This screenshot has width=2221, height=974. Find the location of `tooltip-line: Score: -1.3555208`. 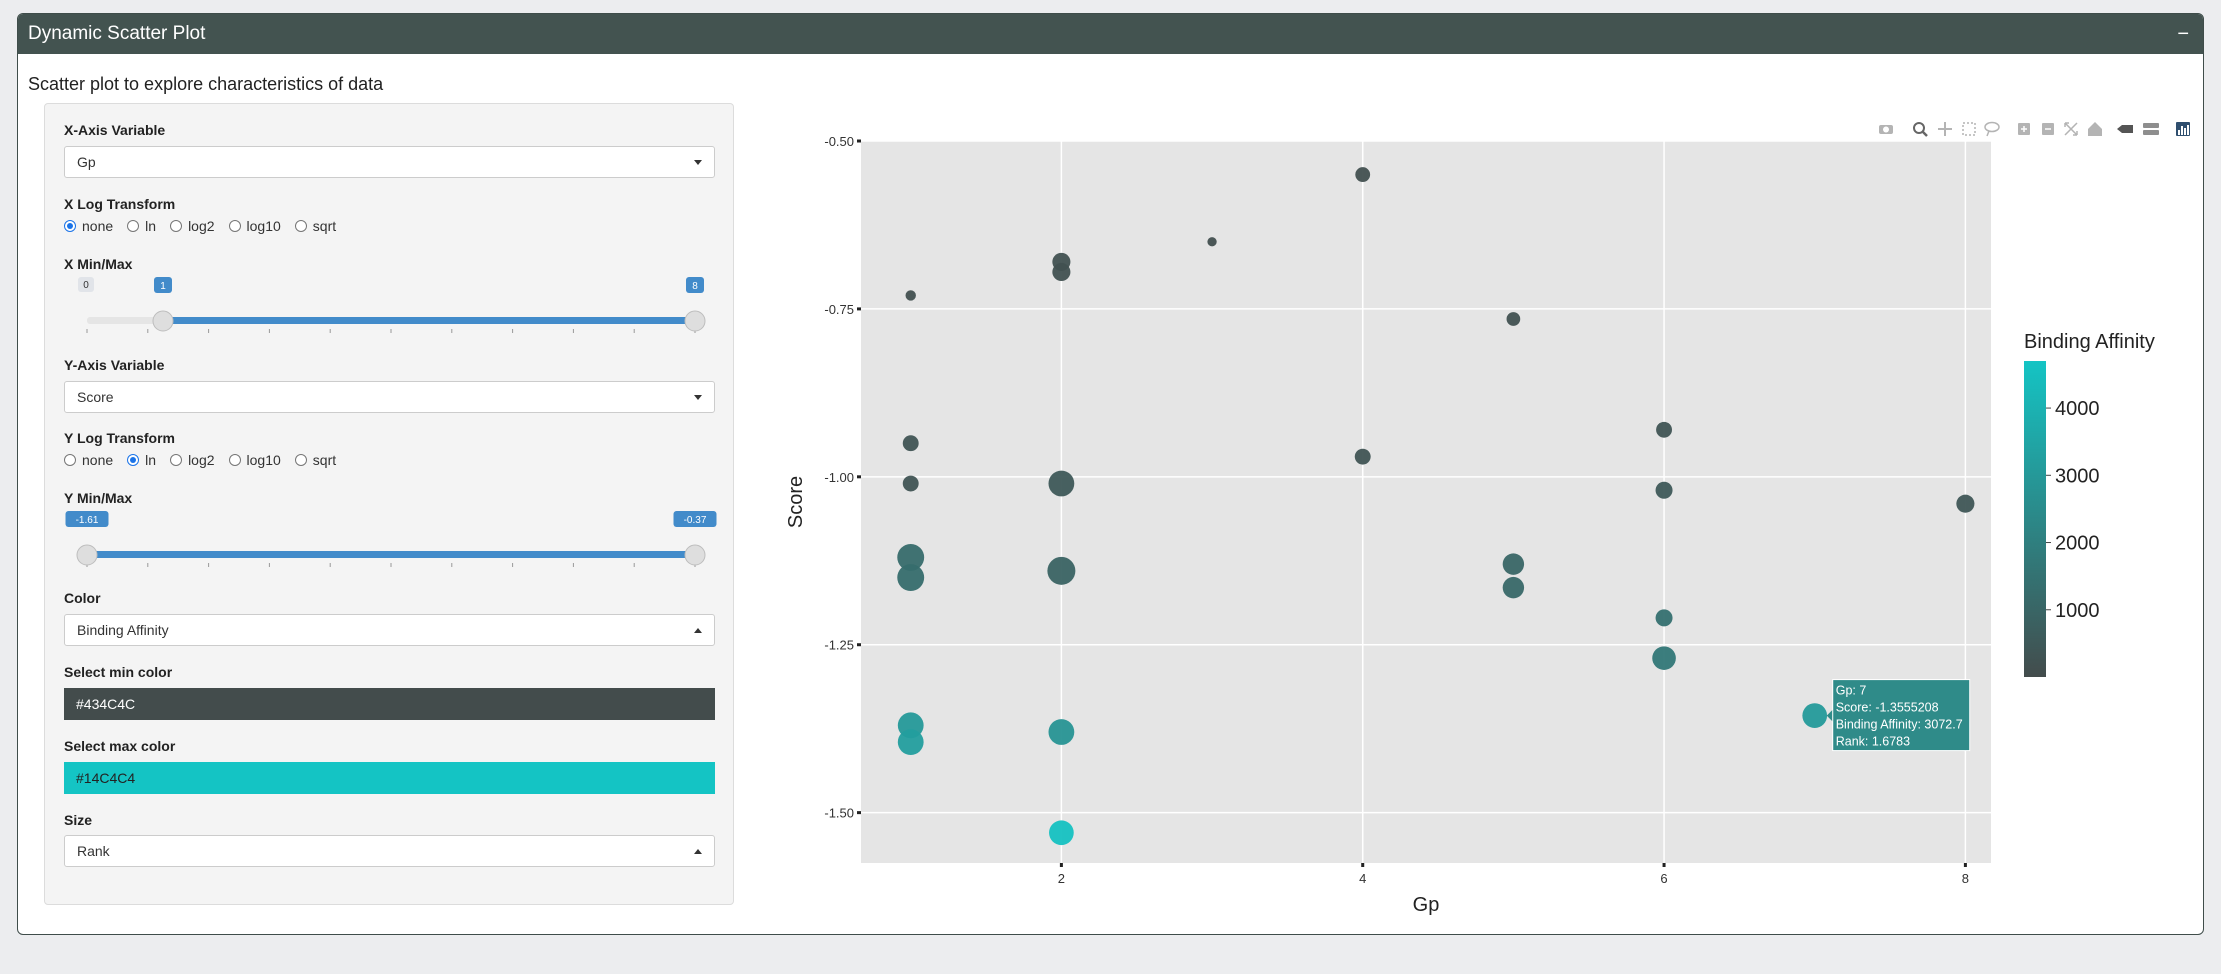

tooltip-line: Score: -1.3555208 is located at coordinates (1887, 708).